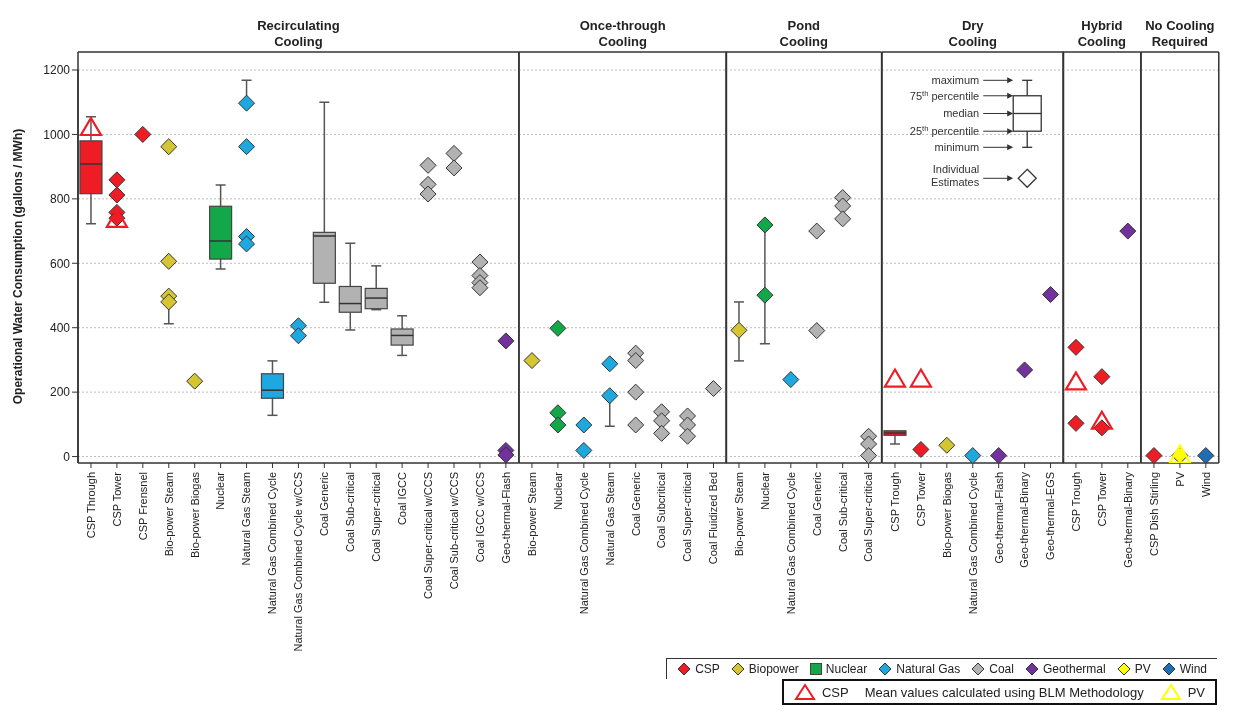 This screenshot has width=1237, height=715. I want to click on annotation: maximum, so click(955, 80).